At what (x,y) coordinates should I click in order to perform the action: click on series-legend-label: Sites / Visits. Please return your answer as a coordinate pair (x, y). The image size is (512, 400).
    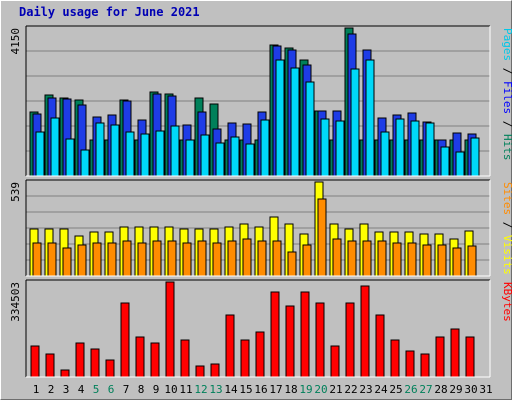
    Looking at the image, I should click on (506, 228).